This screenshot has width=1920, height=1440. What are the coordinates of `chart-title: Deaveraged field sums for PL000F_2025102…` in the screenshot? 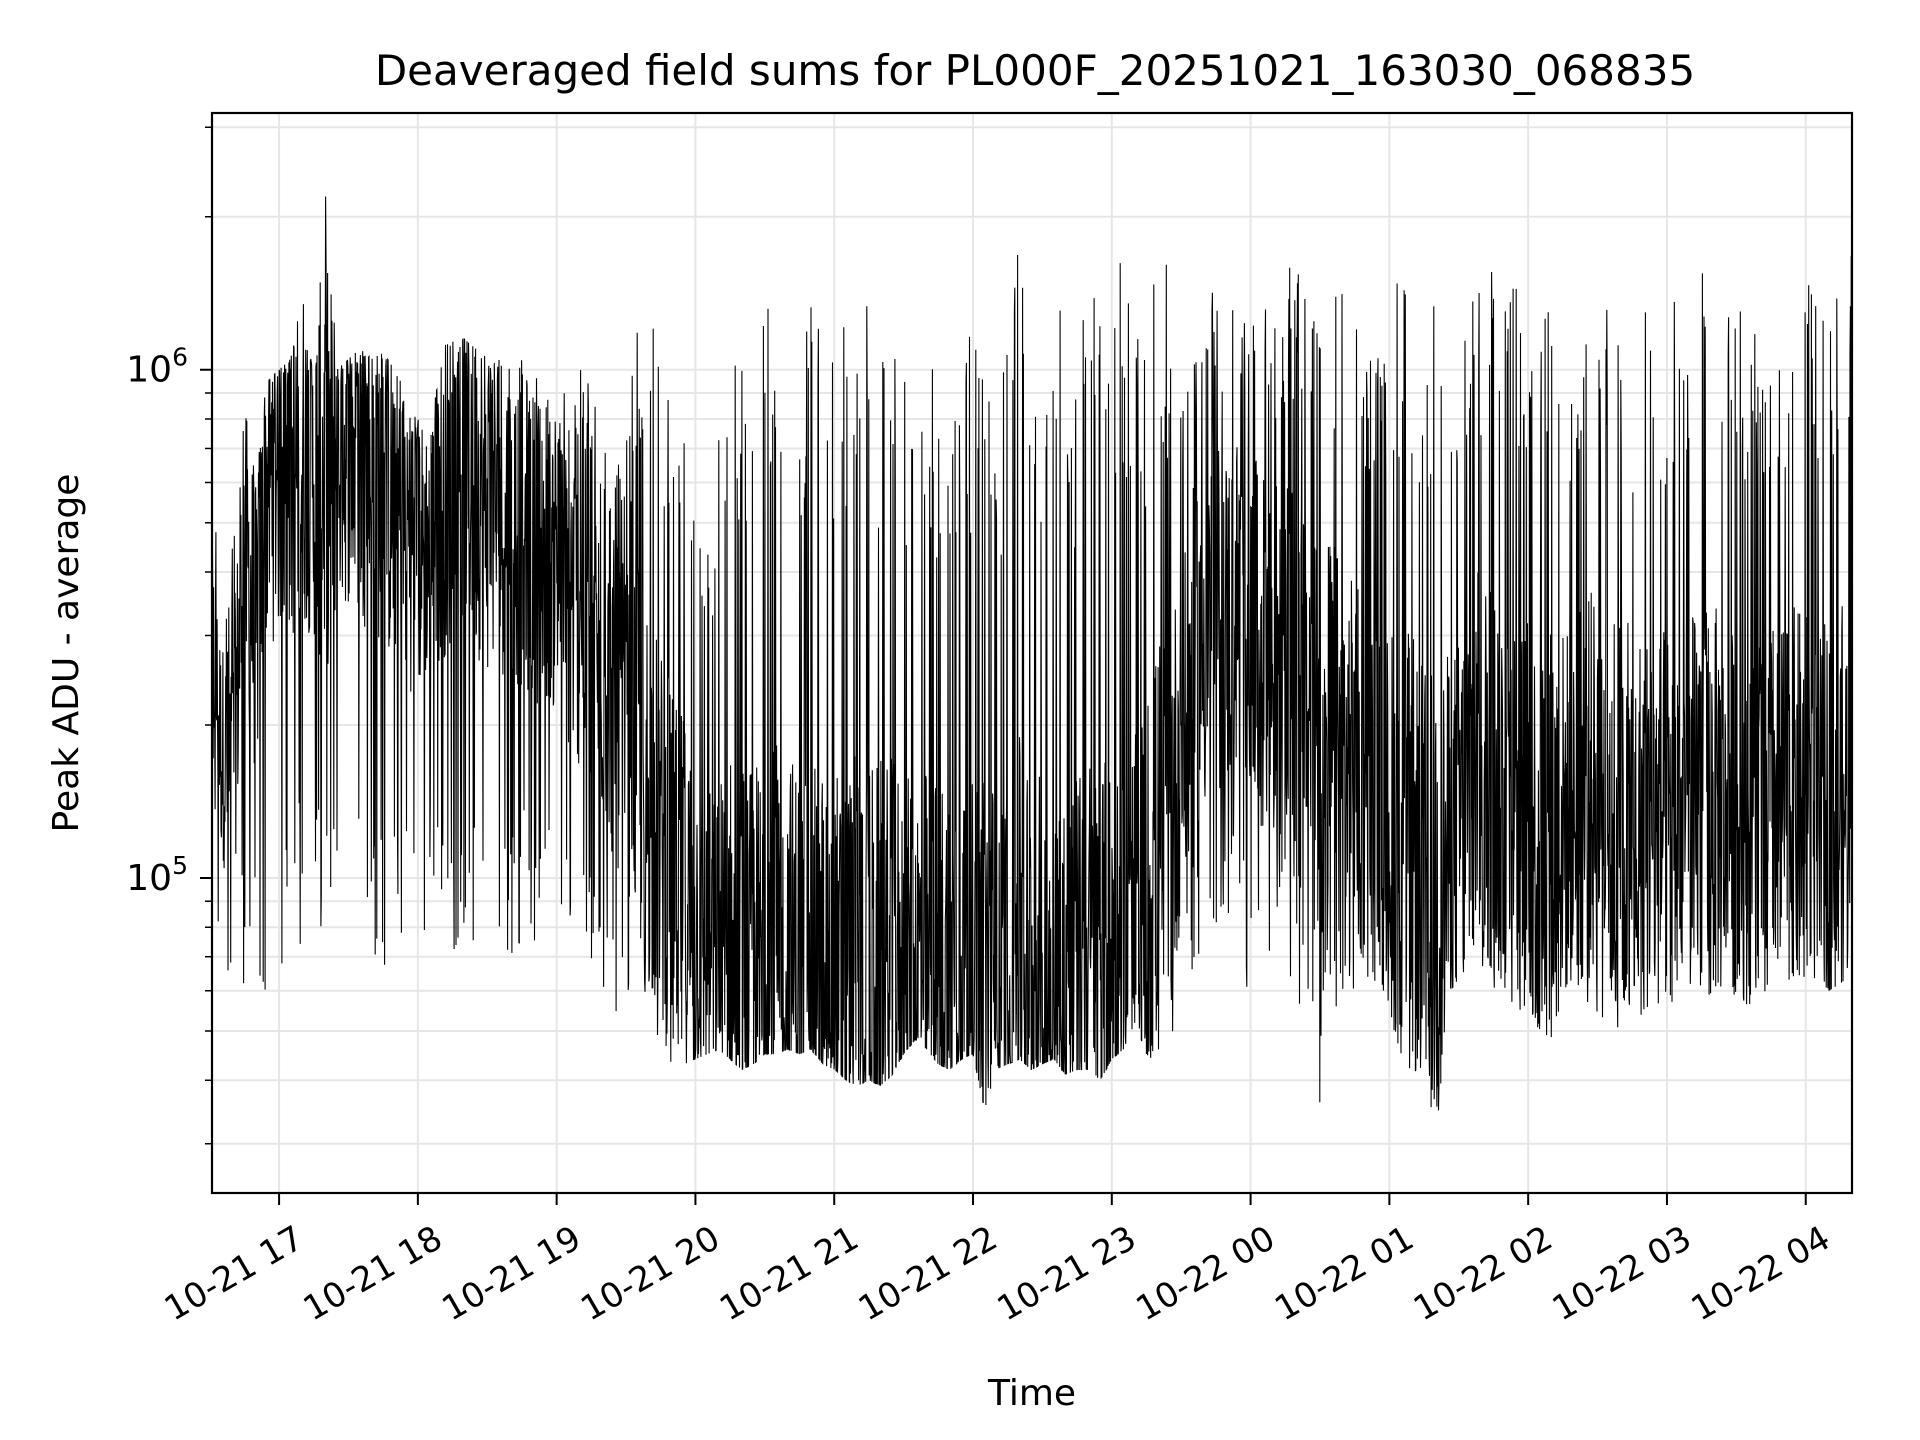 It's located at (1035, 70).